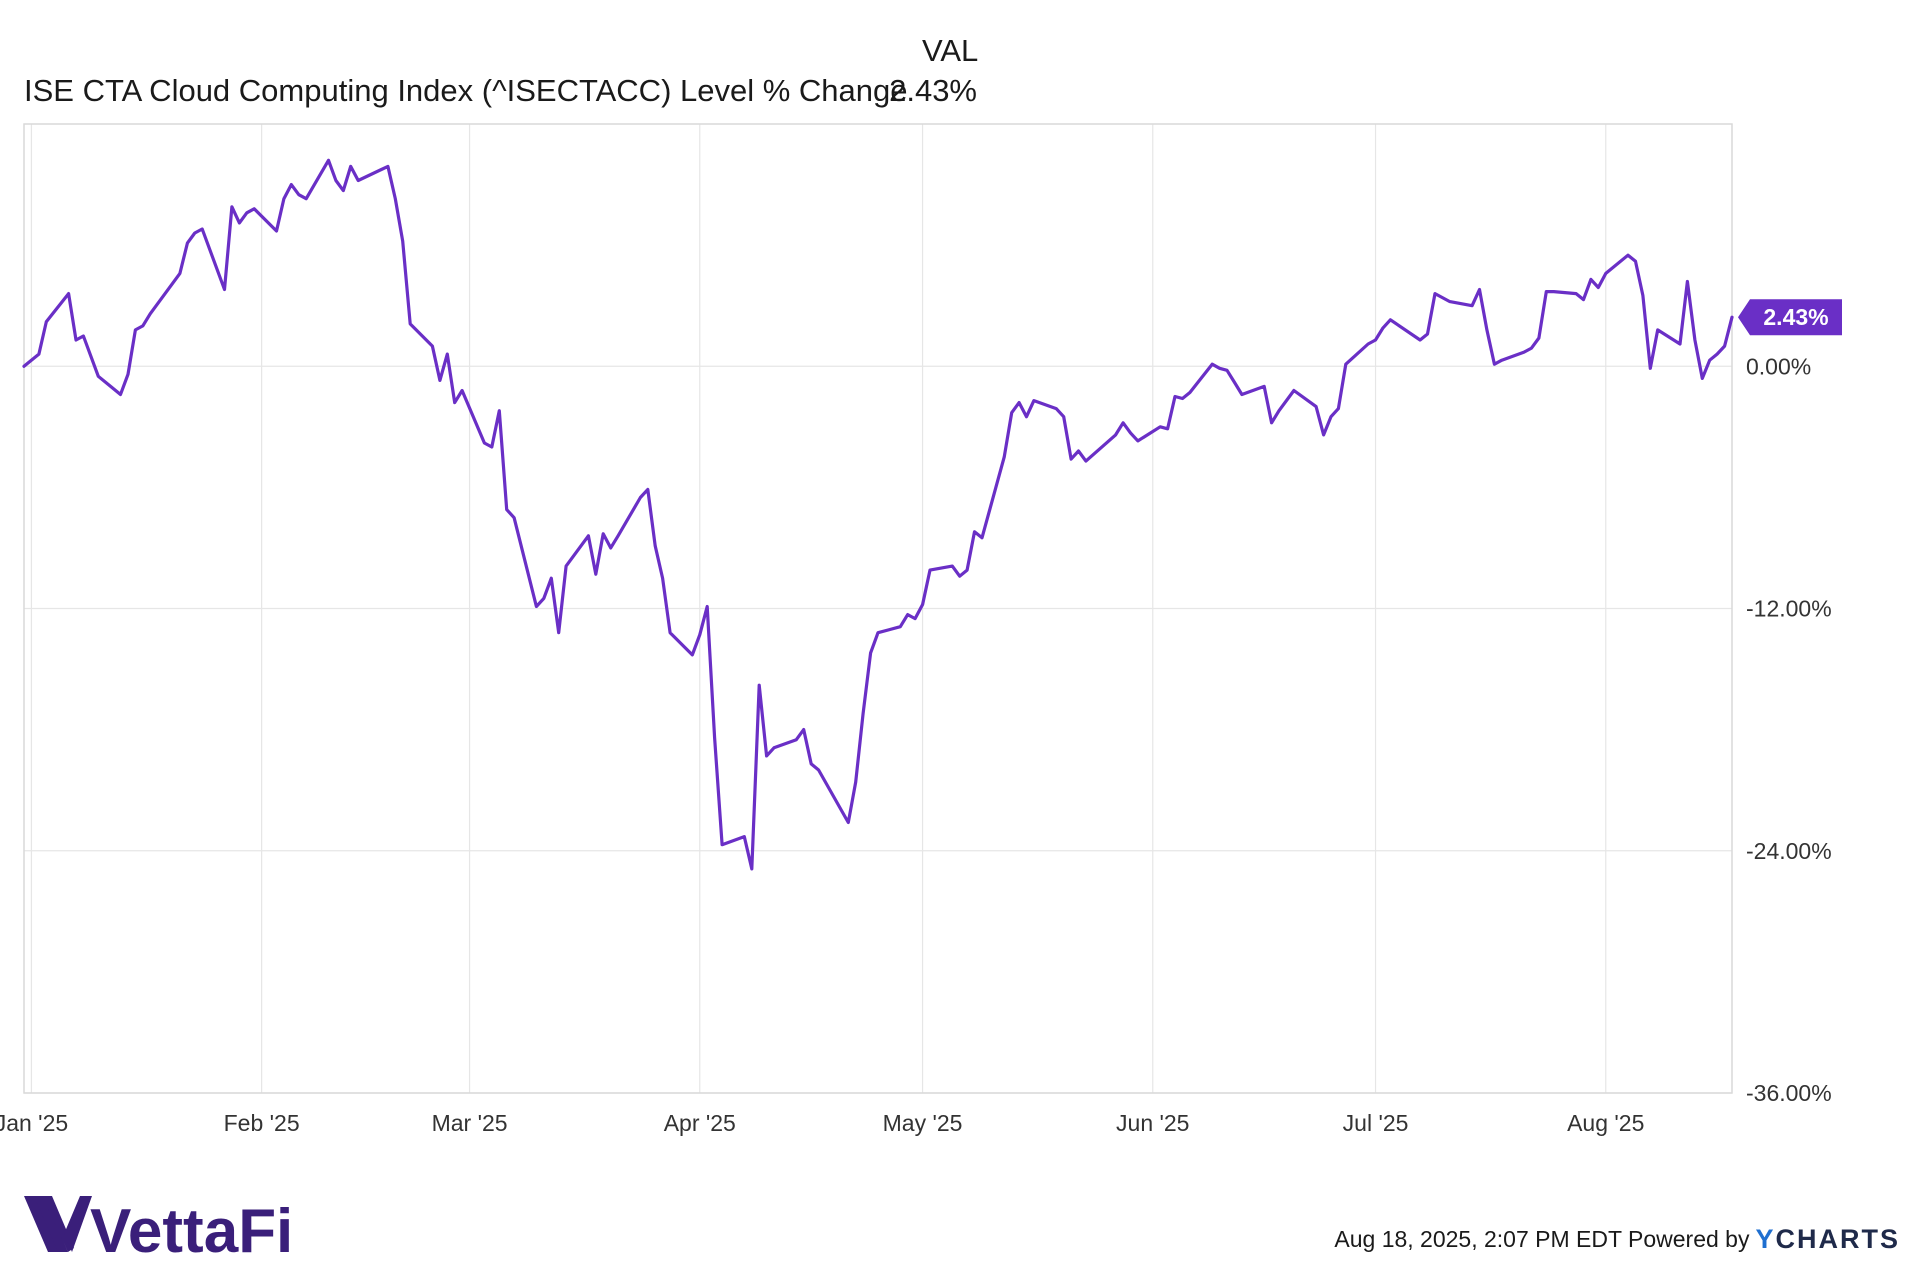  What do you see at coordinates (34, 1123) in the screenshot?
I see `x-tick-label: Jan '25` at bounding box center [34, 1123].